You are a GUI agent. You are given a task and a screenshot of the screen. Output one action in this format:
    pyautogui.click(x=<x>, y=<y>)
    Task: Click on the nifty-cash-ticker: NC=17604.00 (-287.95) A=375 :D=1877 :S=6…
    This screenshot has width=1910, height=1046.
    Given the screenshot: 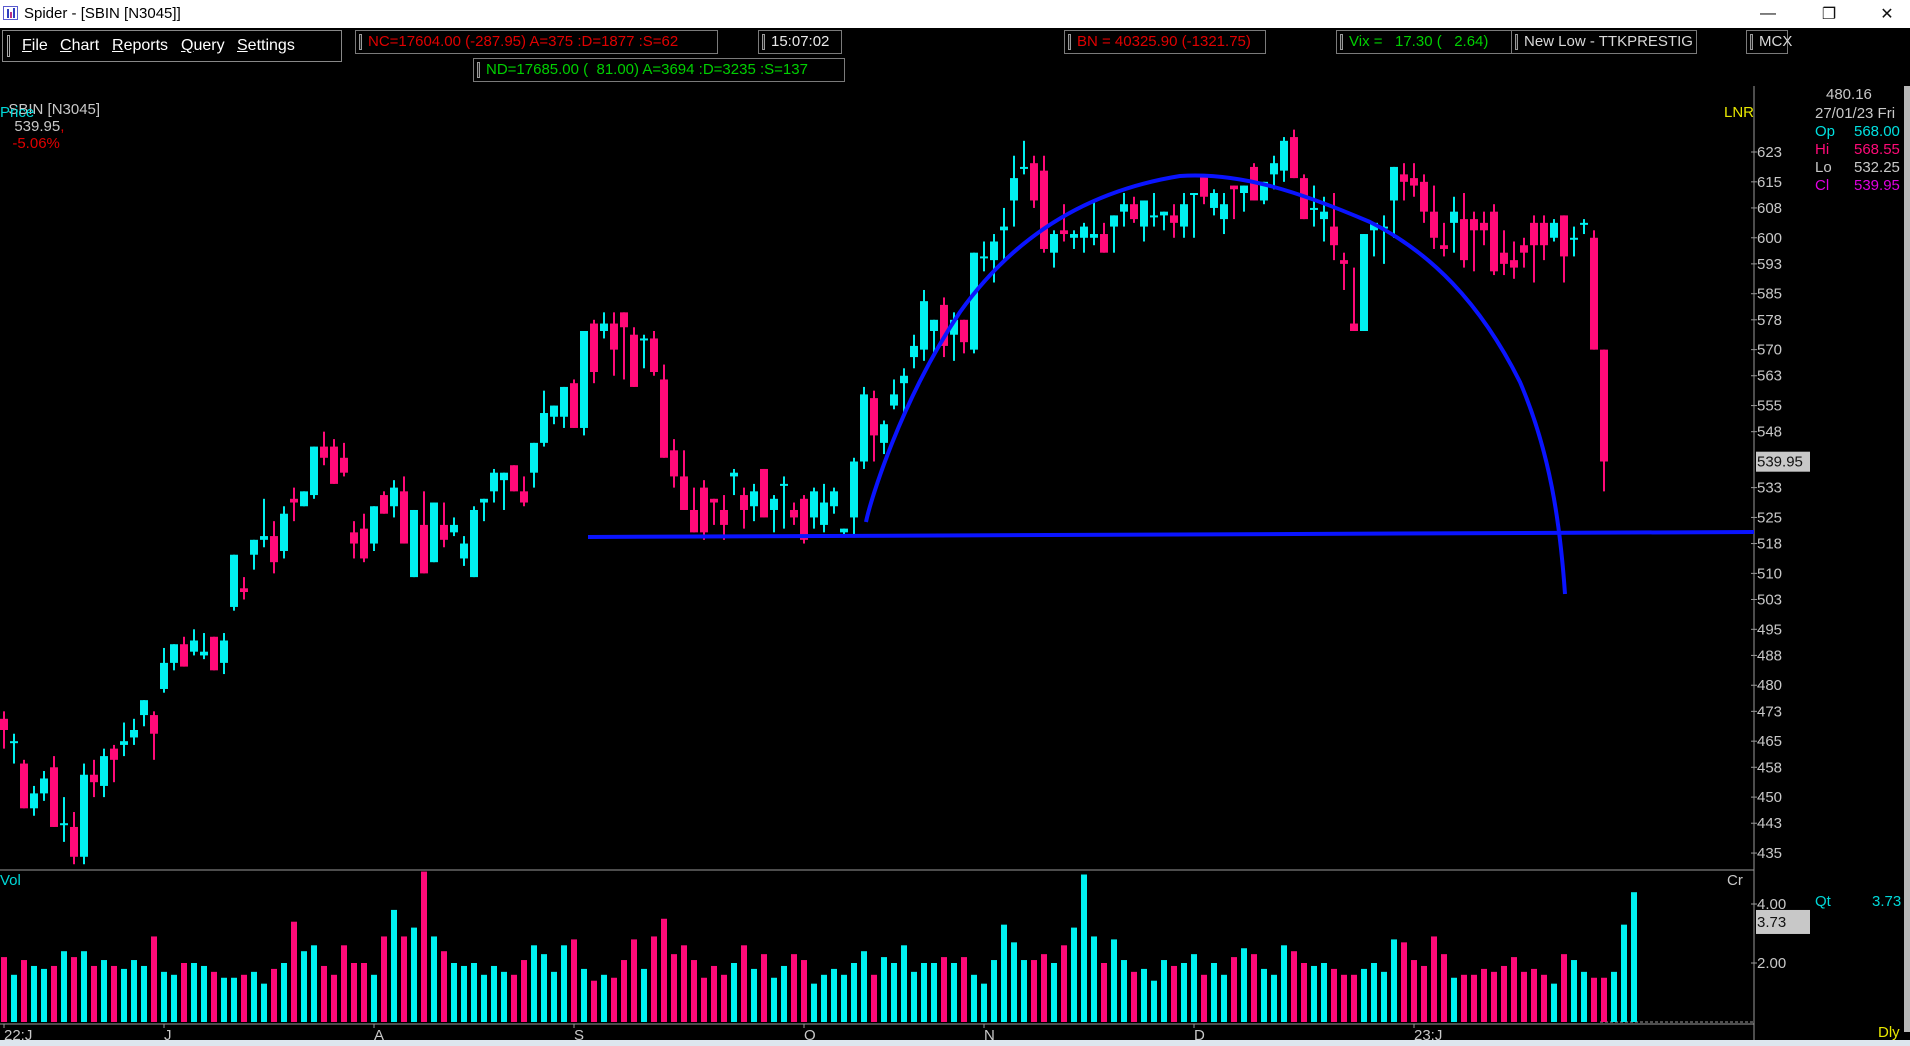 What is the action you would take?
    pyautogui.click(x=536, y=42)
    